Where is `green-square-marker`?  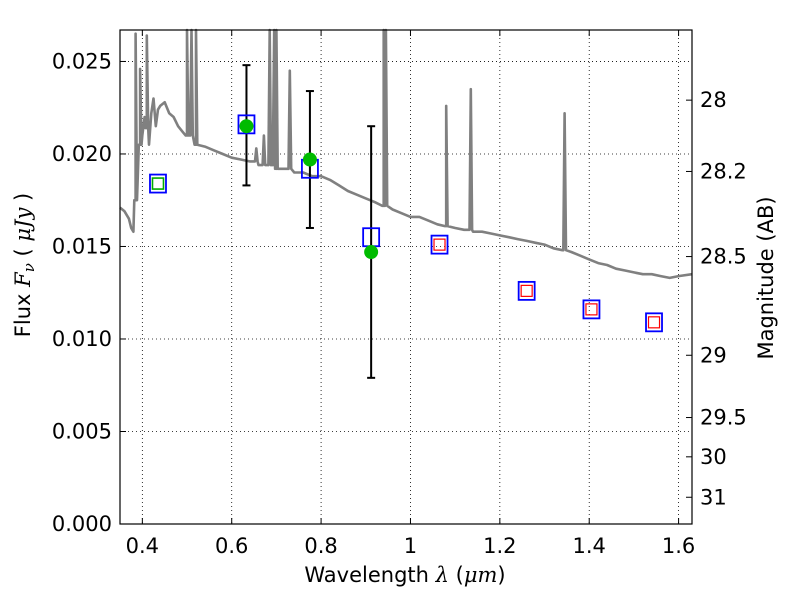
green-square-marker is located at coordinates (158, 183).